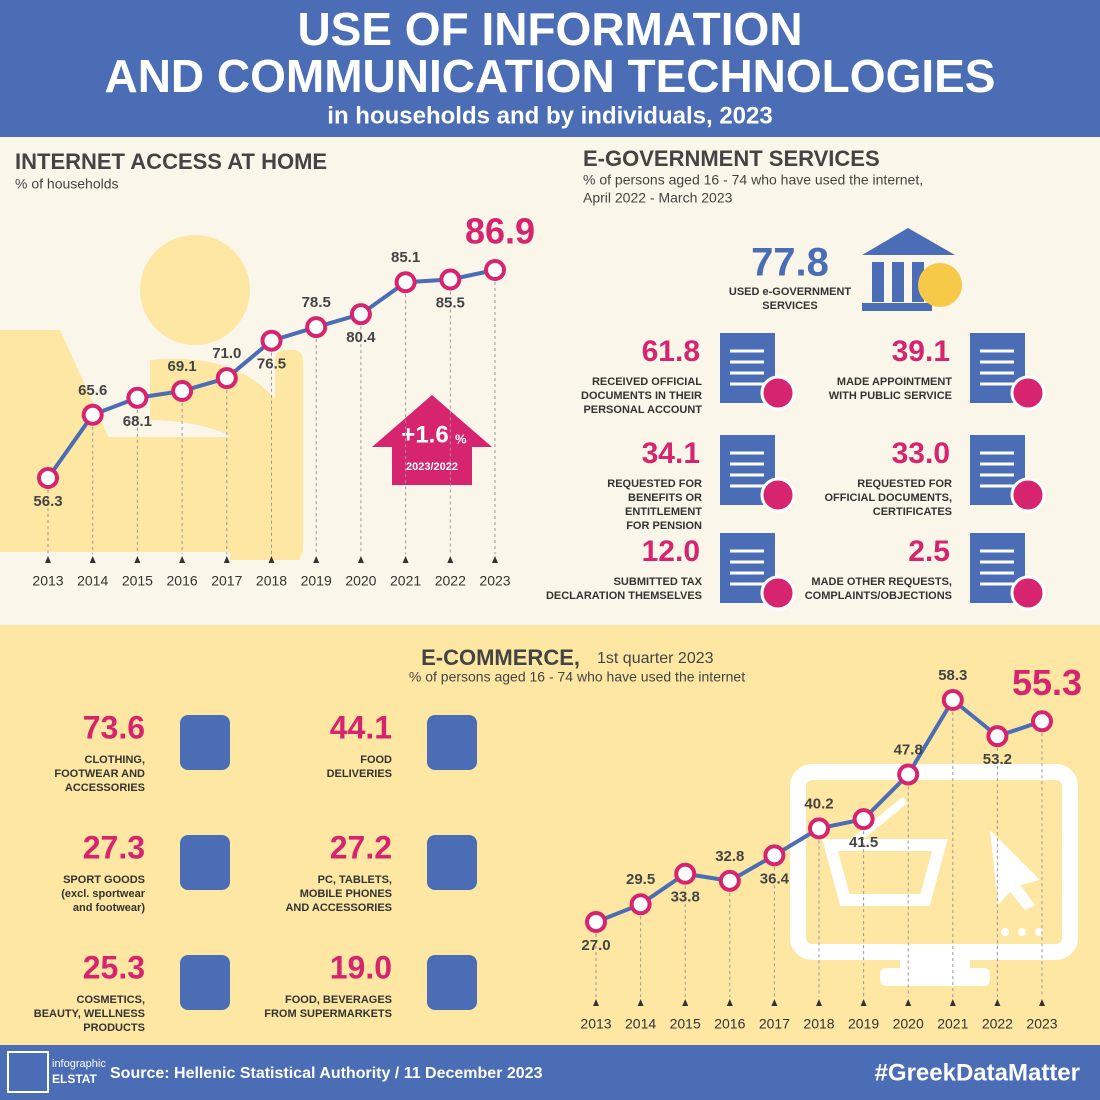  Describe the element at coordinates (109, 908) in the screenshot. I see `item-label: and footwear)` at that location.